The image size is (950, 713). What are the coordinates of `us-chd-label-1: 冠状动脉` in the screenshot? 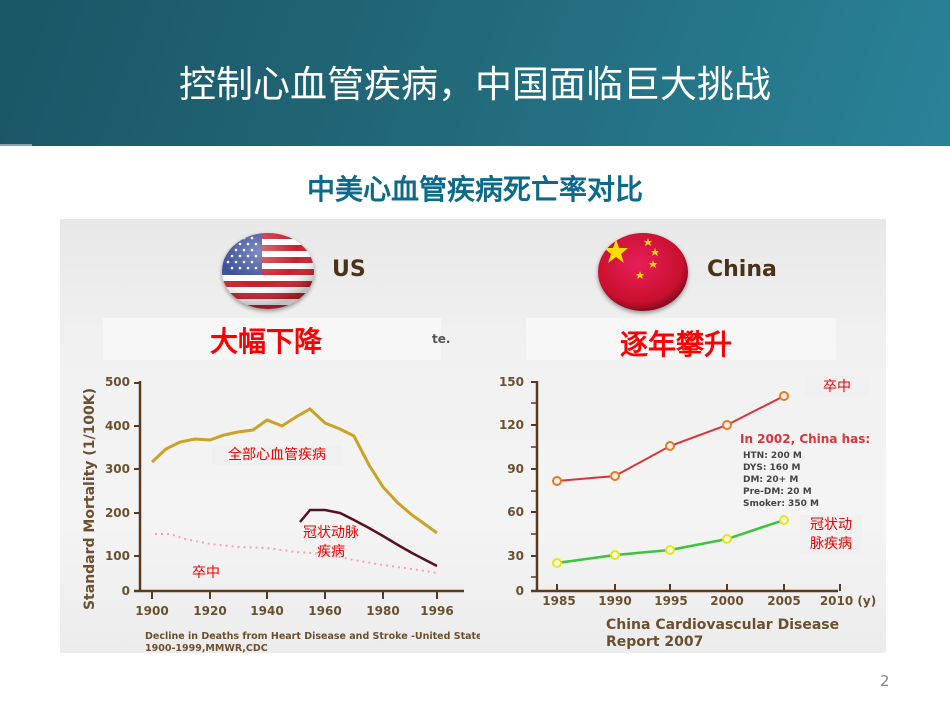 It's located at (331, 533).